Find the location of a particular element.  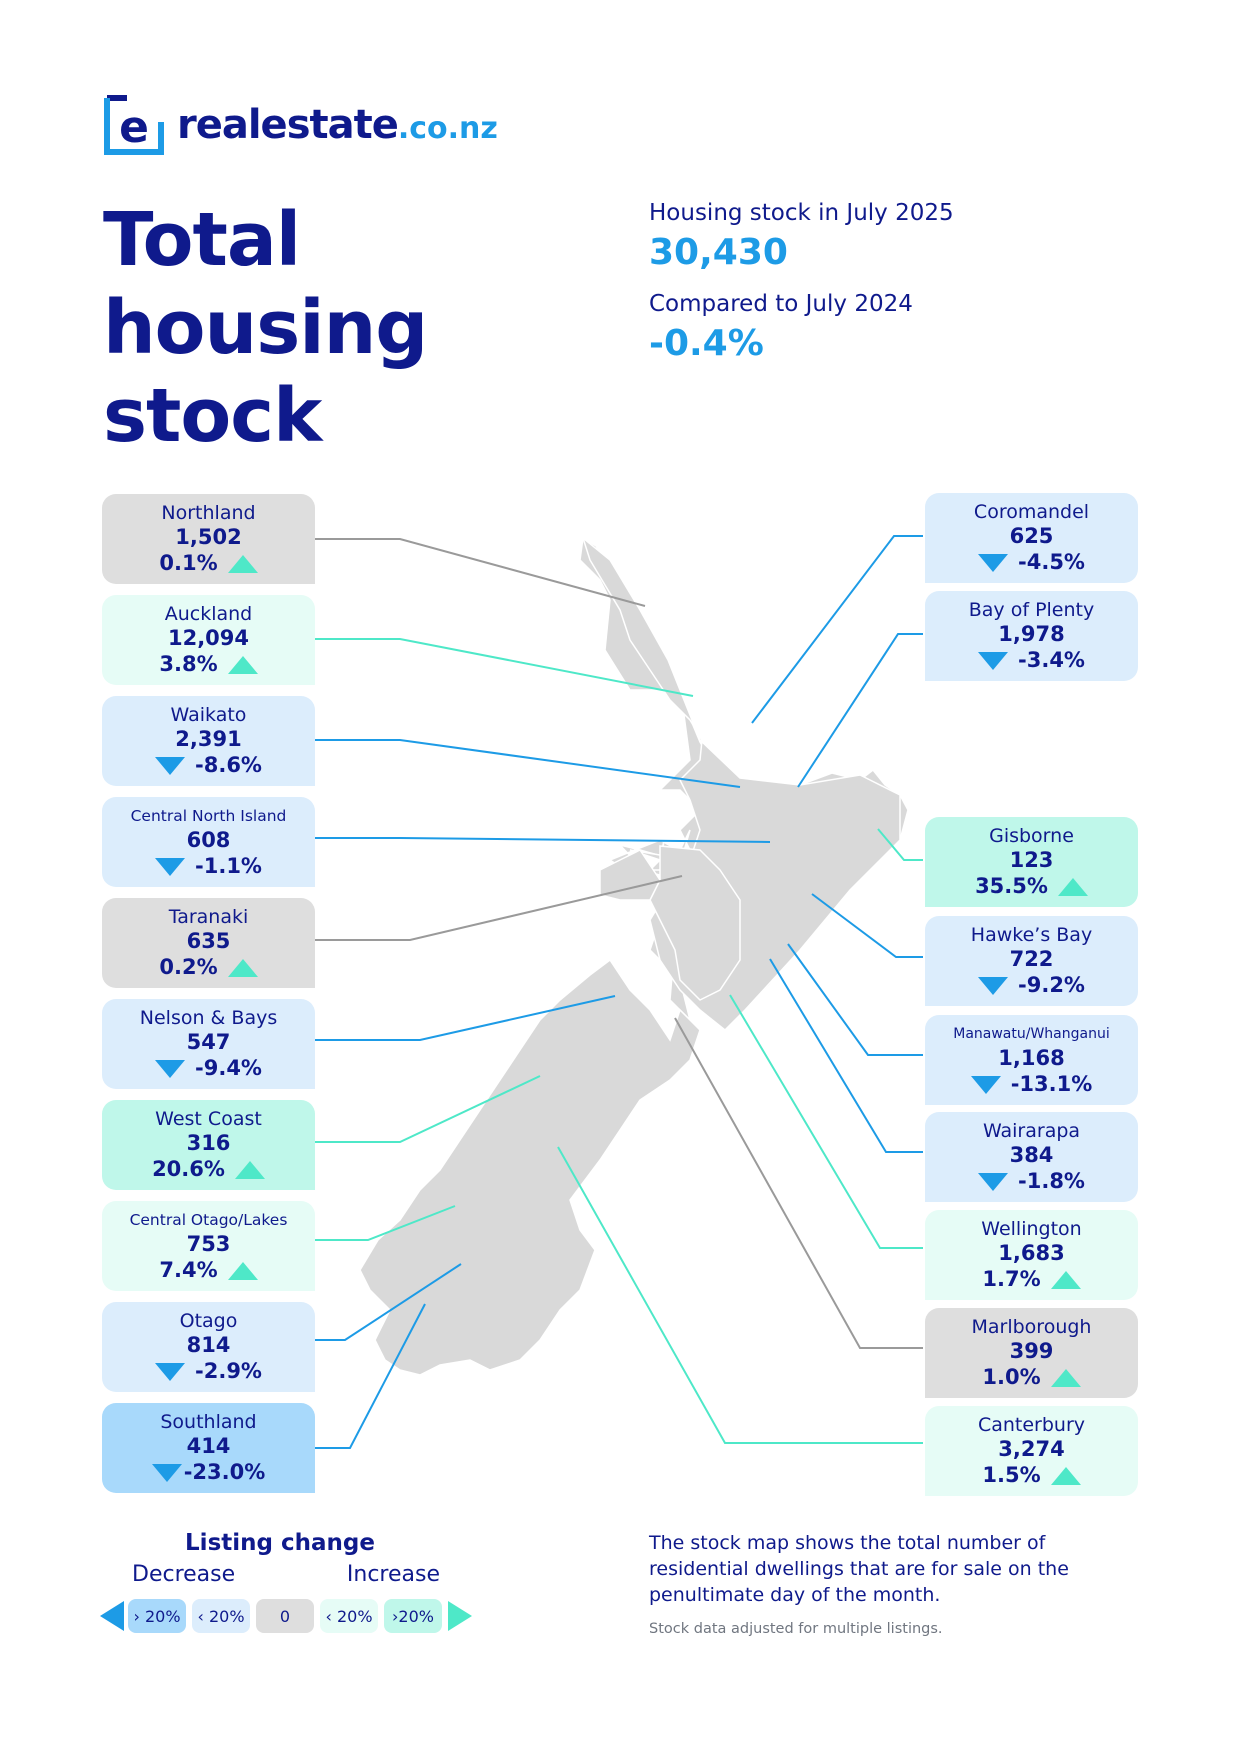

compare-value: -0.4% is located at coordinates (706, 343).